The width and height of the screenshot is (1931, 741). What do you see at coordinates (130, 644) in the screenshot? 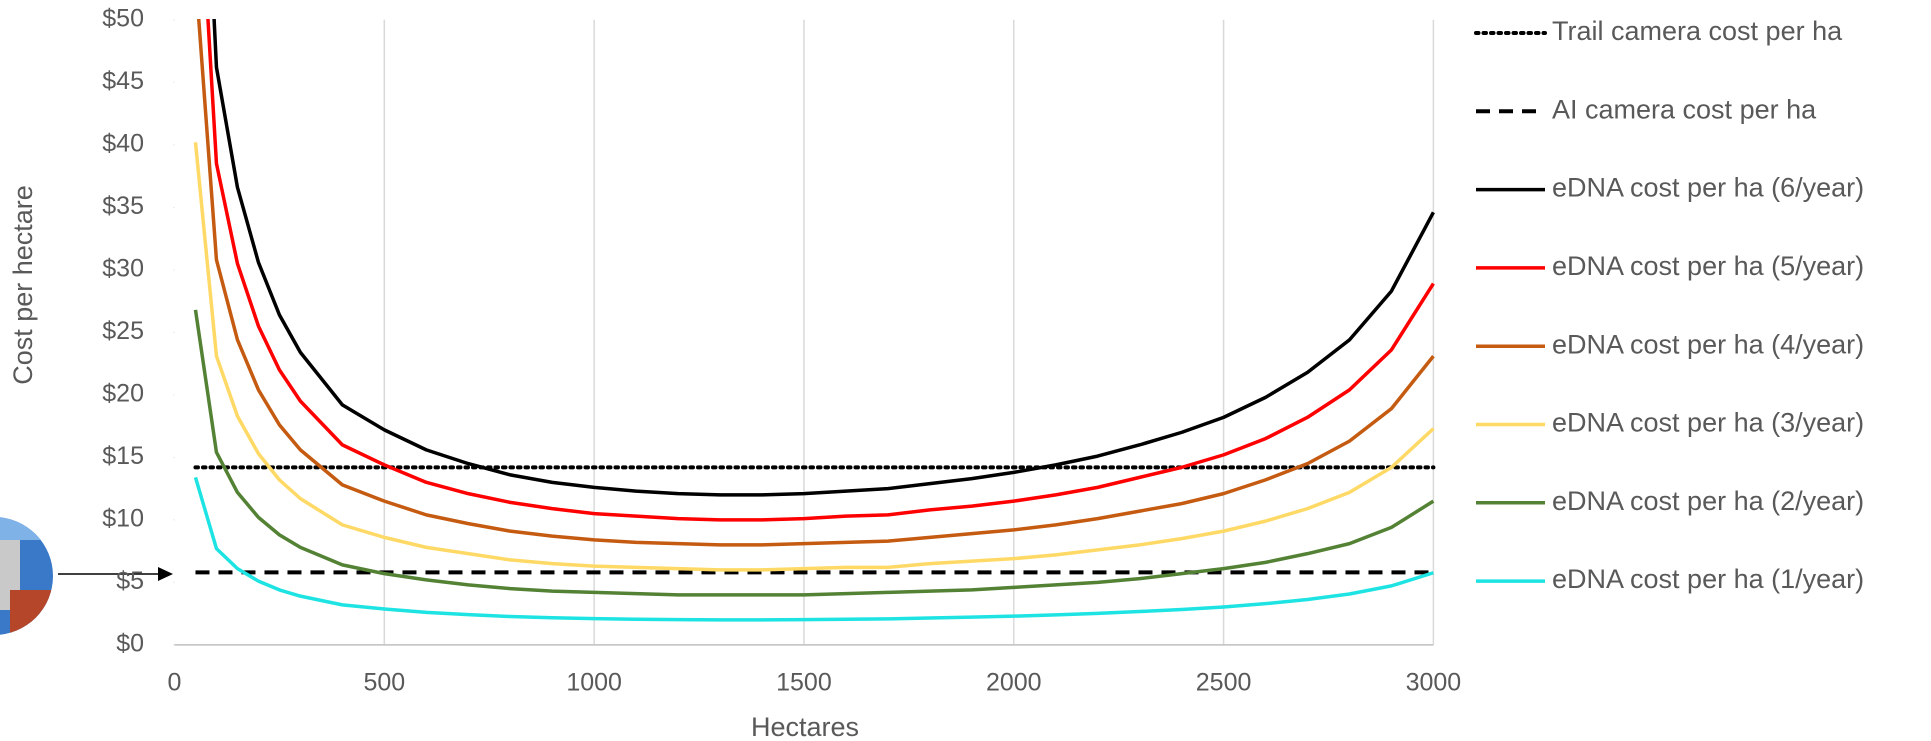
I see `y-tick-label: $0` at bounding box center [130, 644].